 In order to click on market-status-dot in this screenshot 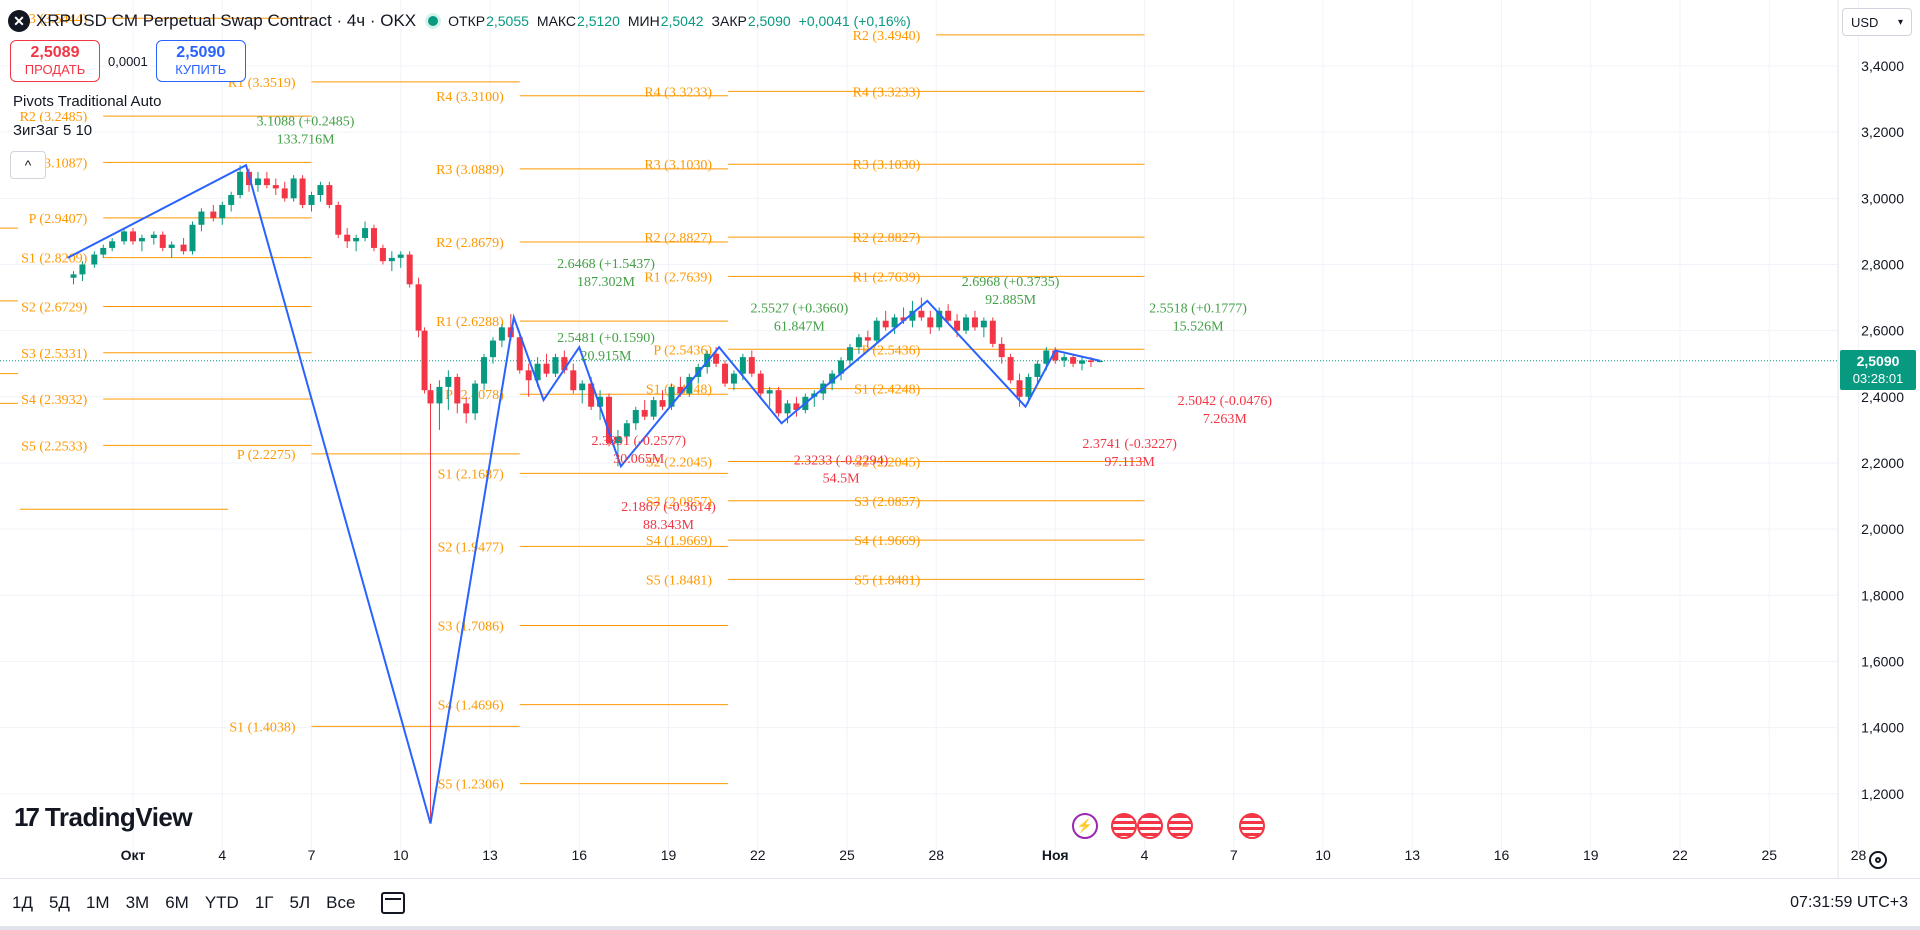, I will do `click(433, 21)`.